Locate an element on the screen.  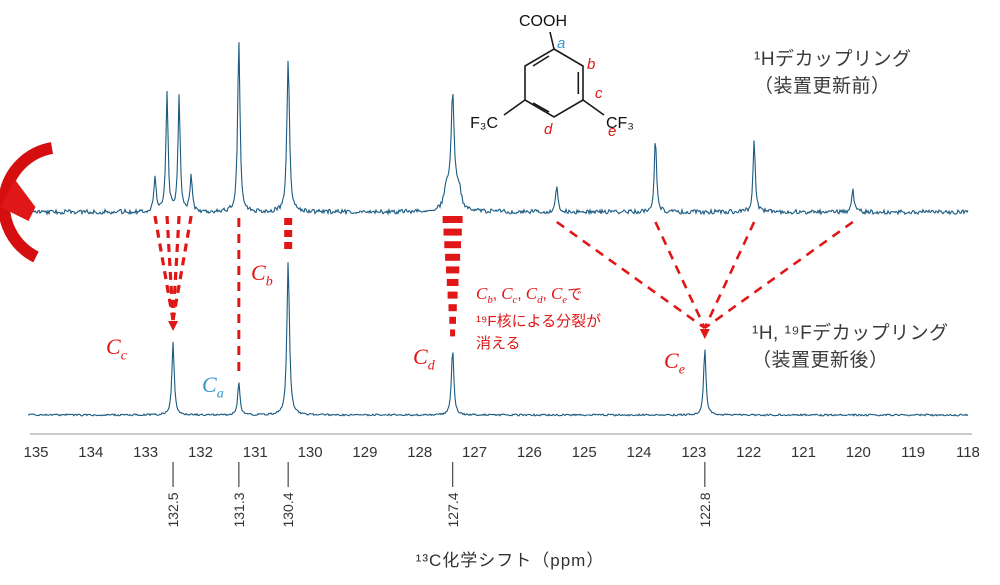
peak-label-cd: Cd is located at coordinates (424, 359).